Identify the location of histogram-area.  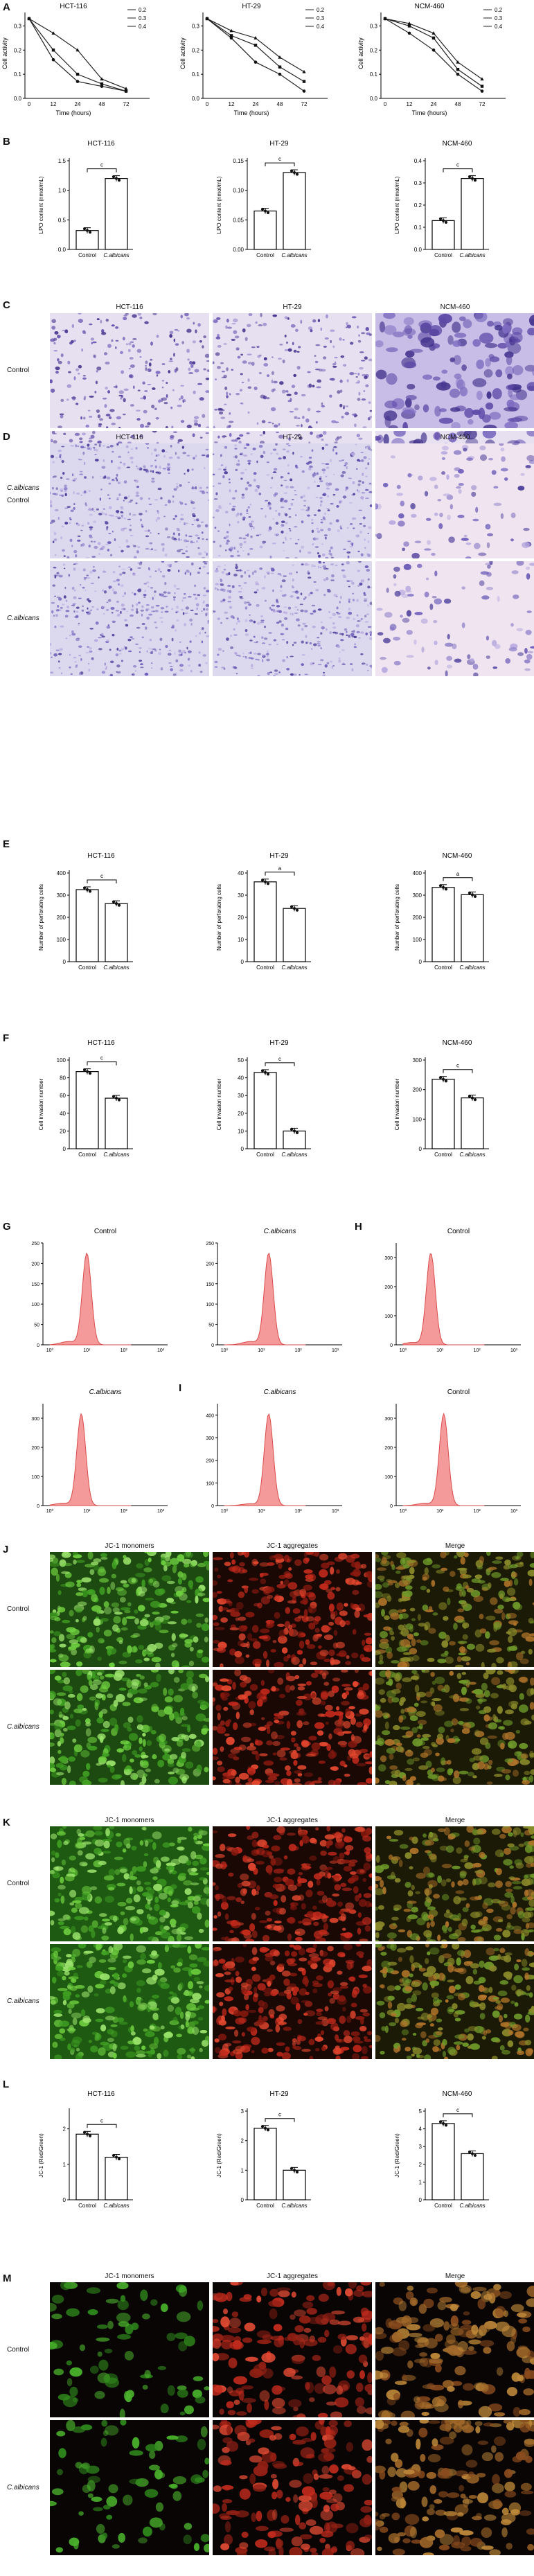
(265, 1299).